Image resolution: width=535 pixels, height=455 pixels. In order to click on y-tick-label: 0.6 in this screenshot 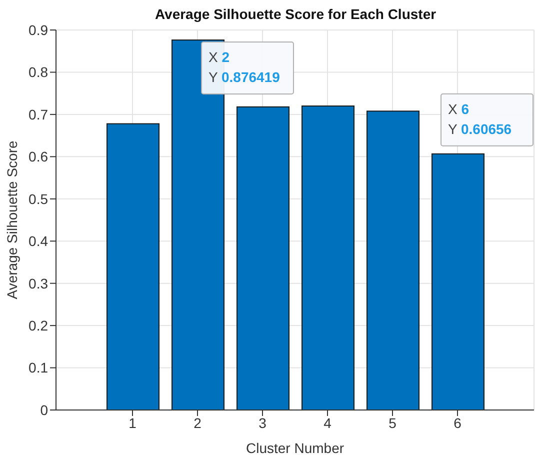, I will do `click(38, 156)`.